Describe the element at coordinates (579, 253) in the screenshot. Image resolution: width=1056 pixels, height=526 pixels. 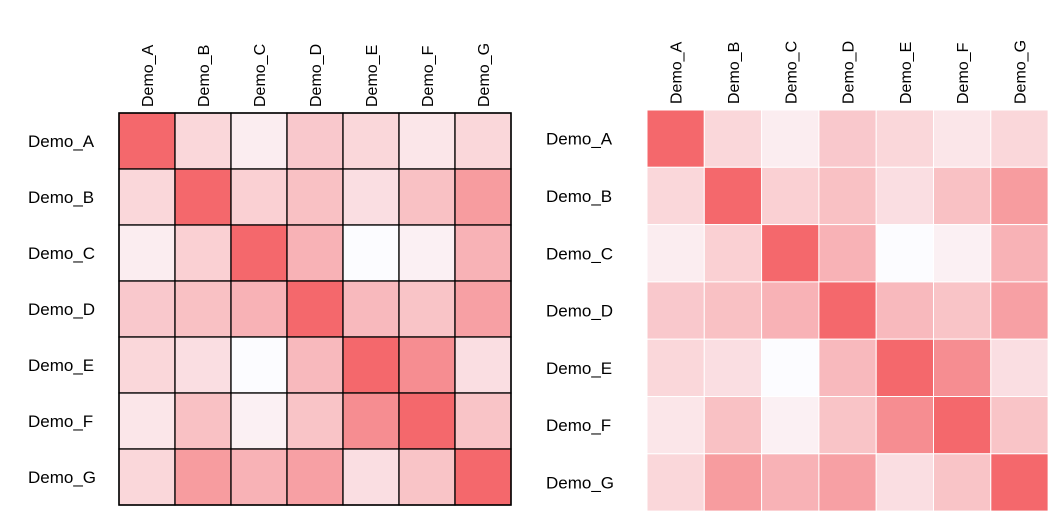
I see `row-label: Demo_C` at that location.